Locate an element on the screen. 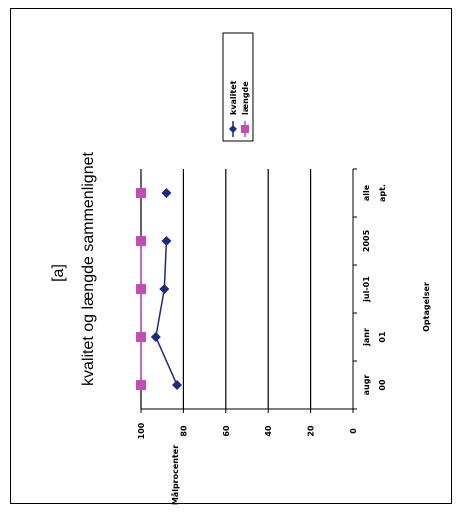 The width and height of the screenshot is (462, 512). y-tick-group: 20 is located at coordinates (311, 431).